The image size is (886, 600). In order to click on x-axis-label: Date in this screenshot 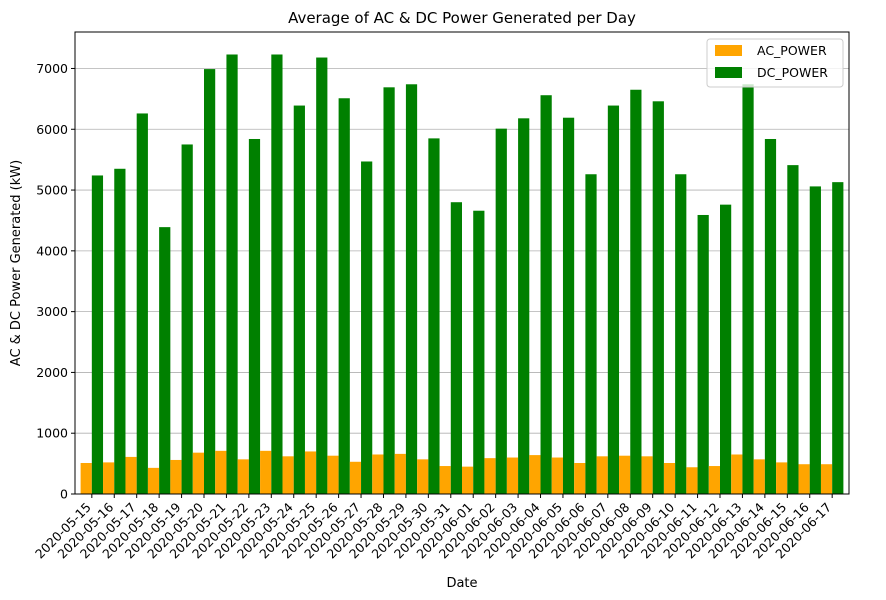, I will do `click(461, 583)`.